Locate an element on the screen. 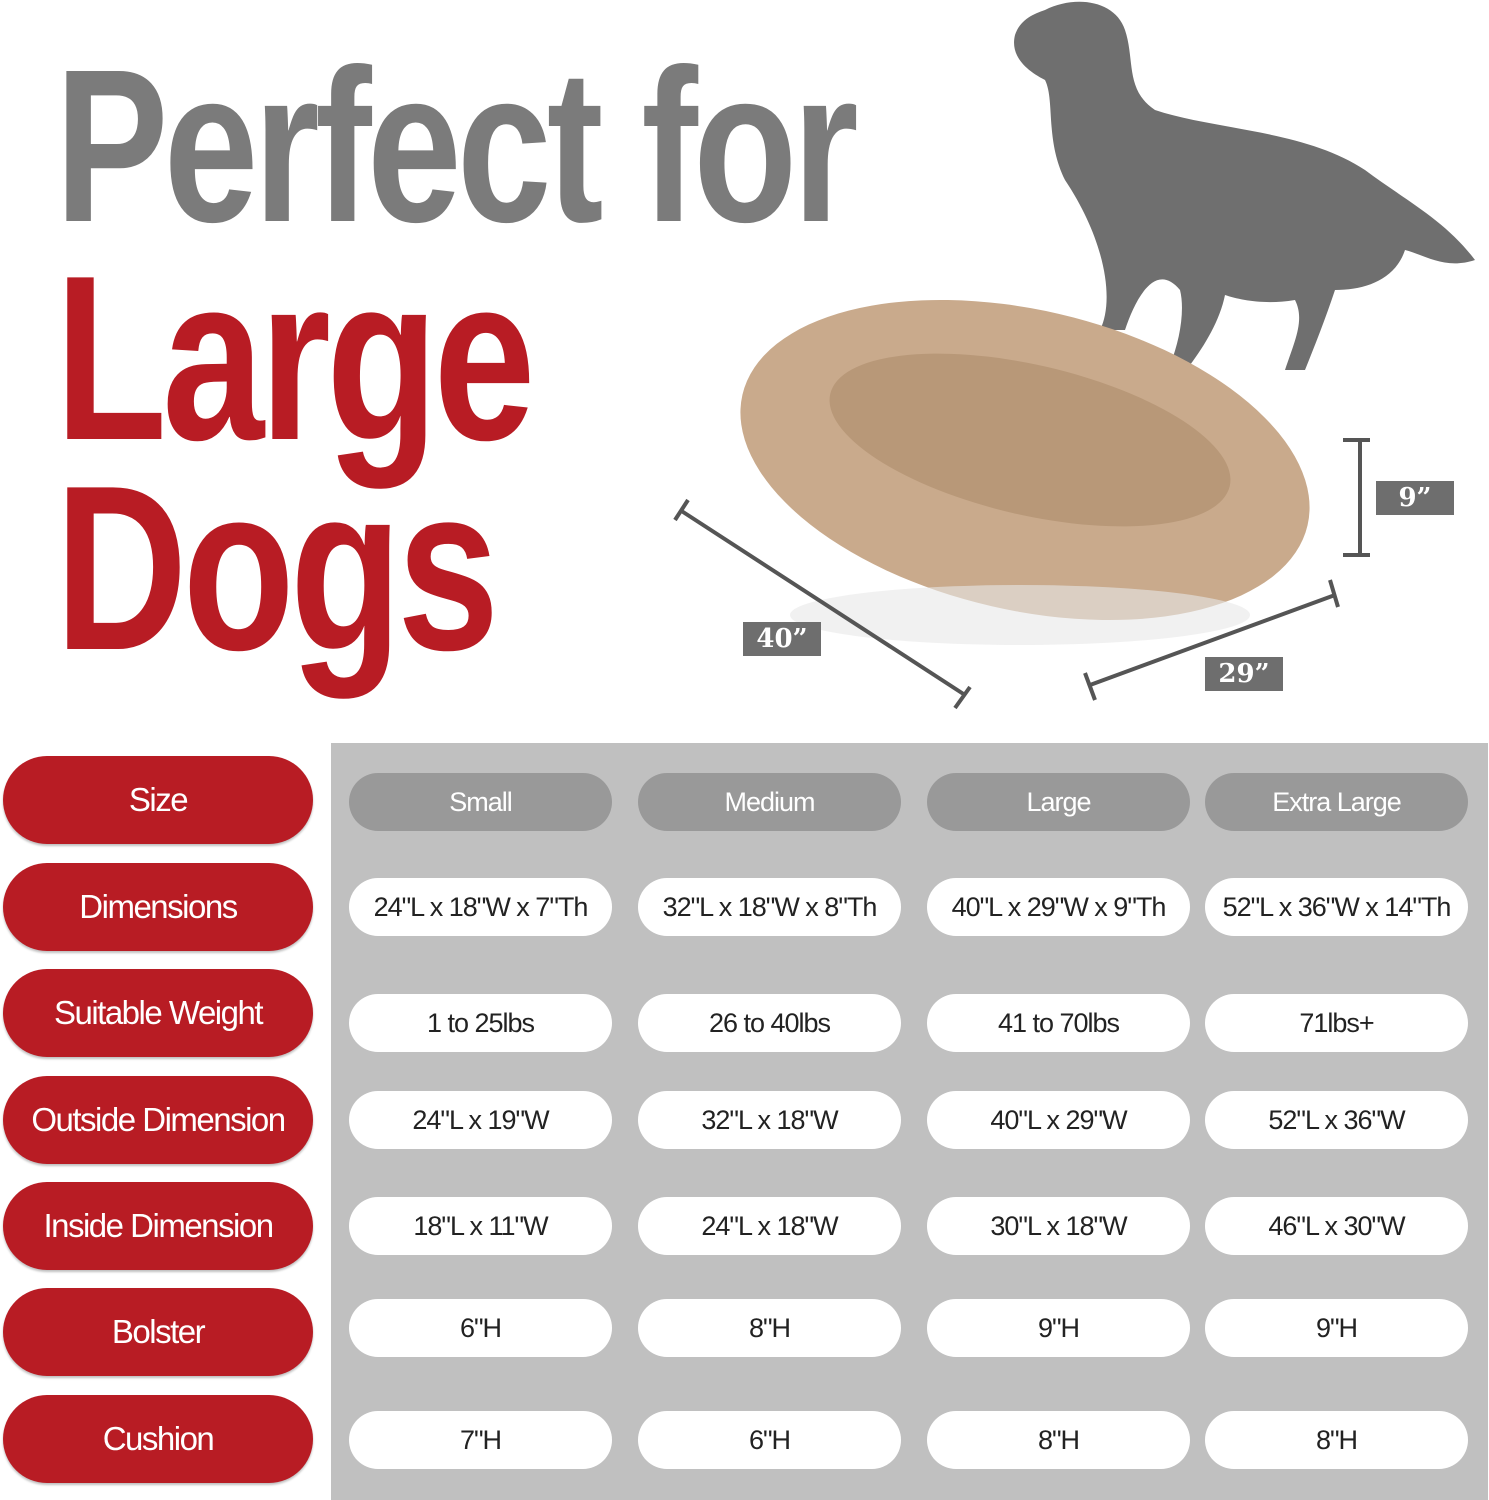 The height and width of the screenshot is (1500, 1489). length-dimension-tag: 40” is located at coordinates (782, 639).